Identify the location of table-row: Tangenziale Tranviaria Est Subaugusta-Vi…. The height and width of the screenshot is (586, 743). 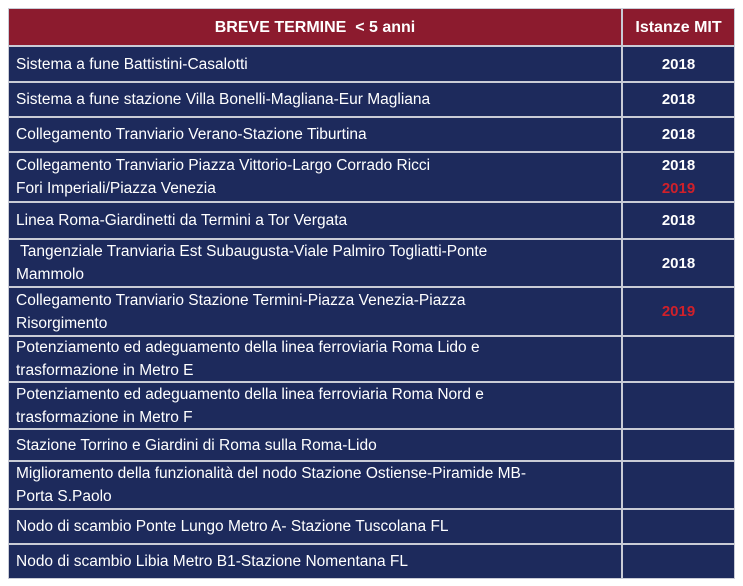
(371, 263).